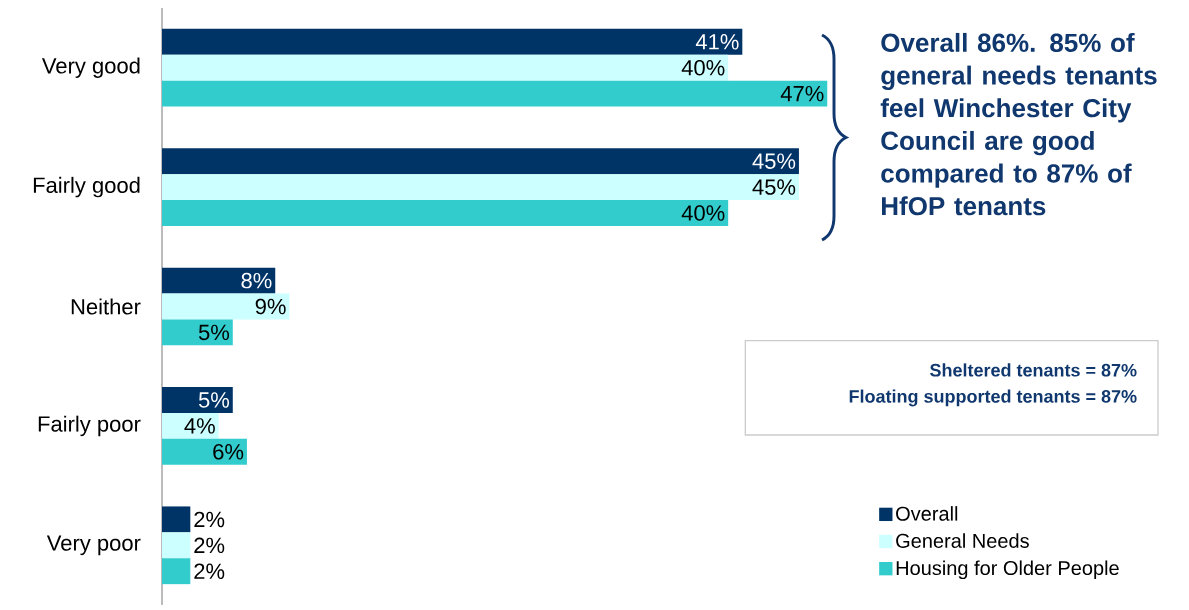  What do you see at coordinates (93, 545) in the screenshot?
I see `y-tick-label: Very poor` at bounding box center [93, 545].